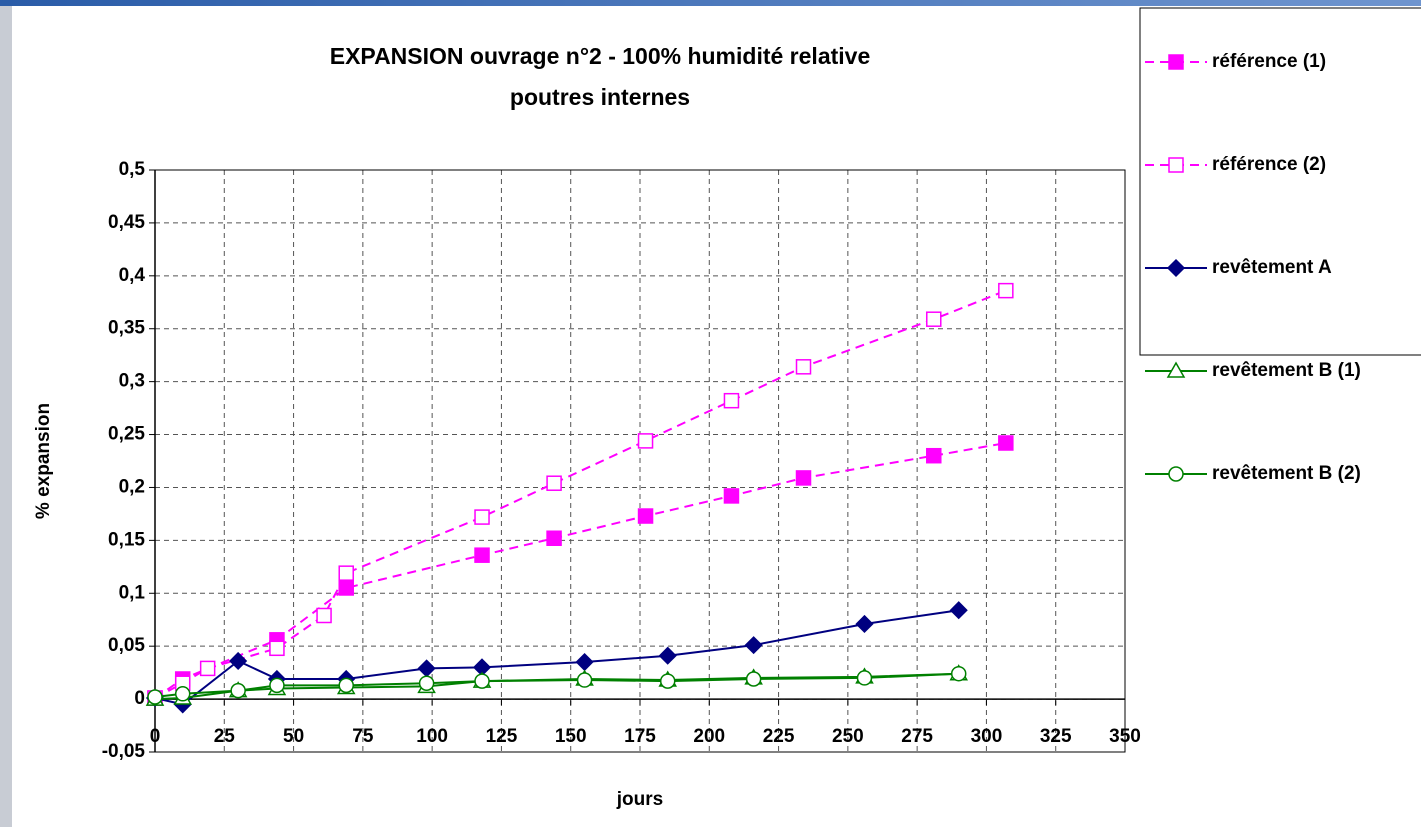  I want to click on x-tick-label: 100, so click(432, 736).